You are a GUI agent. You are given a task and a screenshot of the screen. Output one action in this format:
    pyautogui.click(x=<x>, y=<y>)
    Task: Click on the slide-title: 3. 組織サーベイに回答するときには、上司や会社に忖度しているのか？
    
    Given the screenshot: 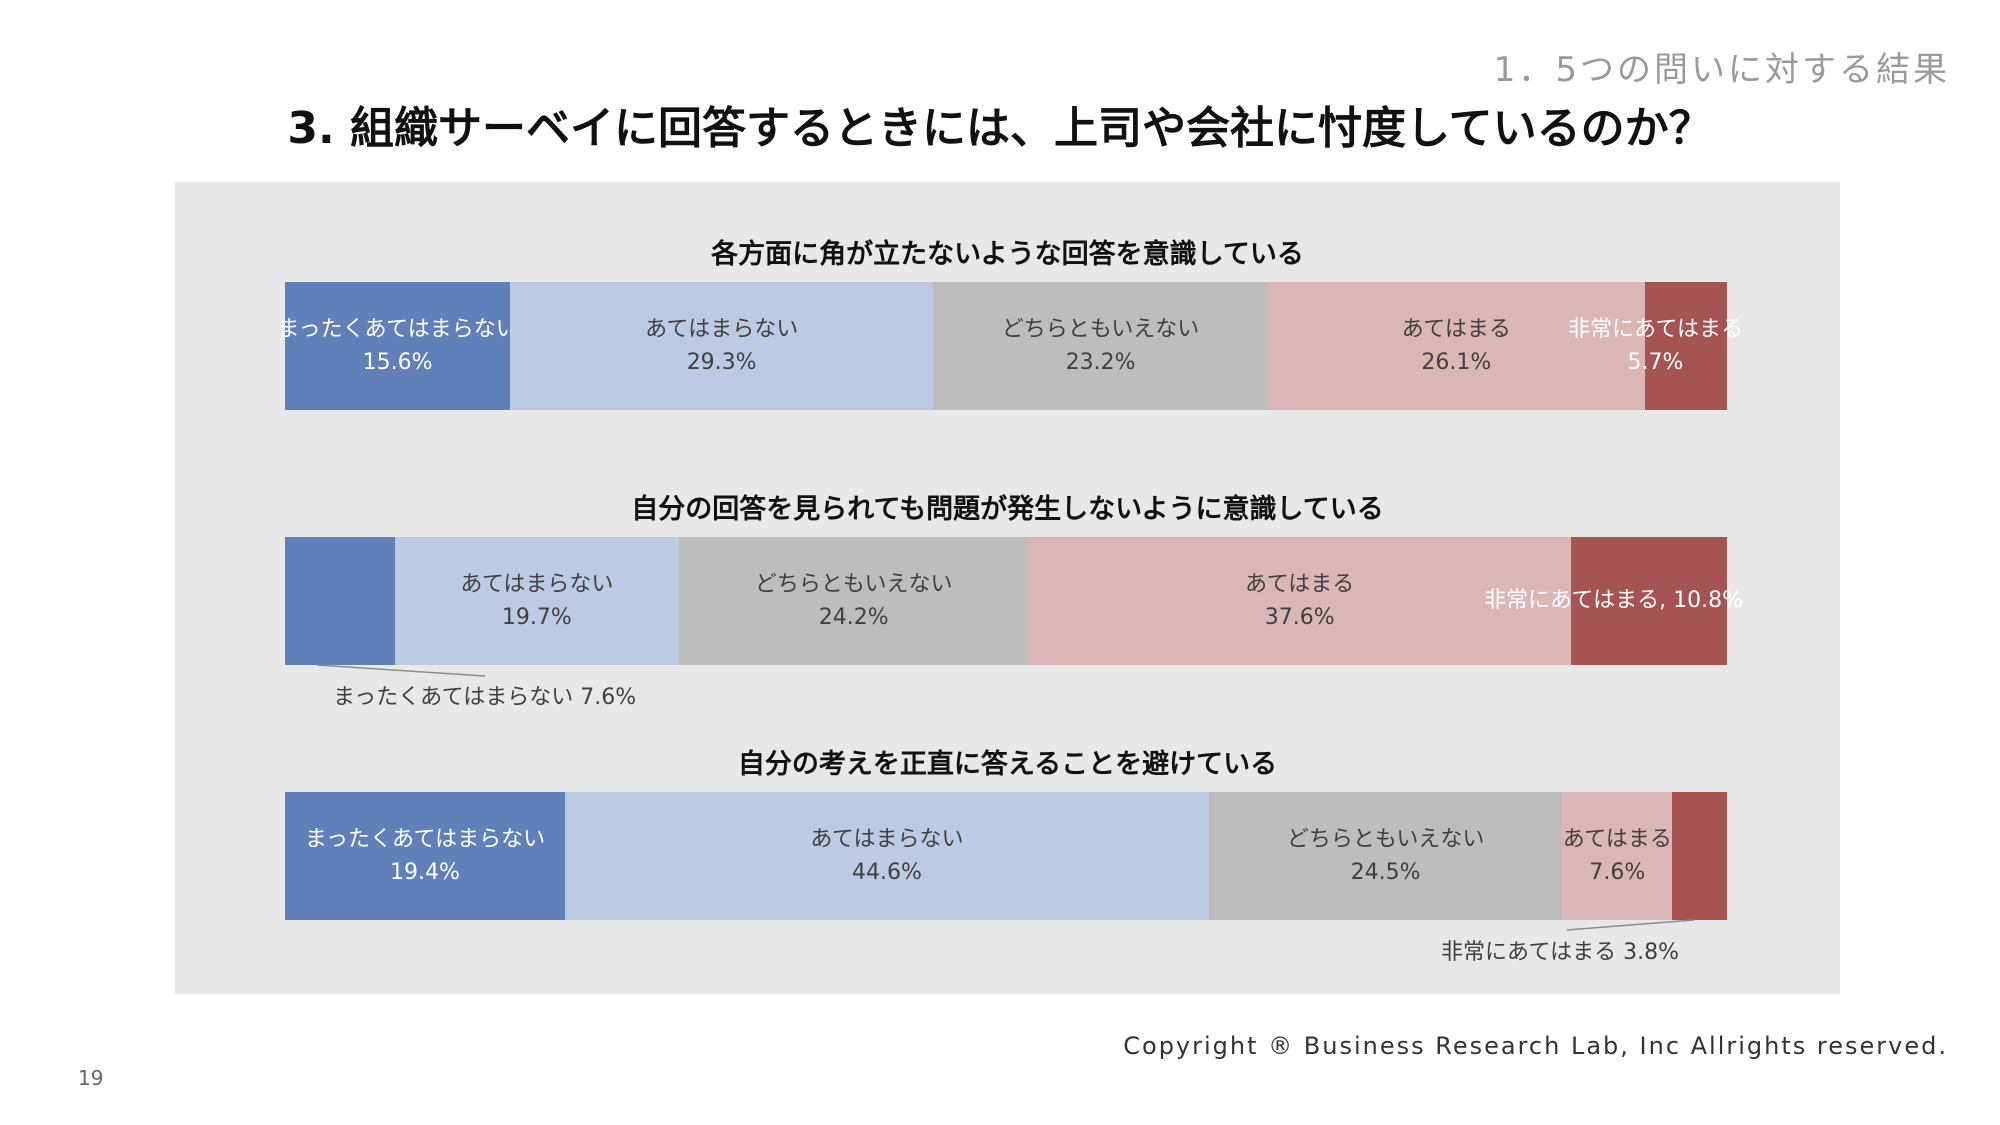 What is the action you would take?
    pyautogui.click(x=1000, y=128)
    